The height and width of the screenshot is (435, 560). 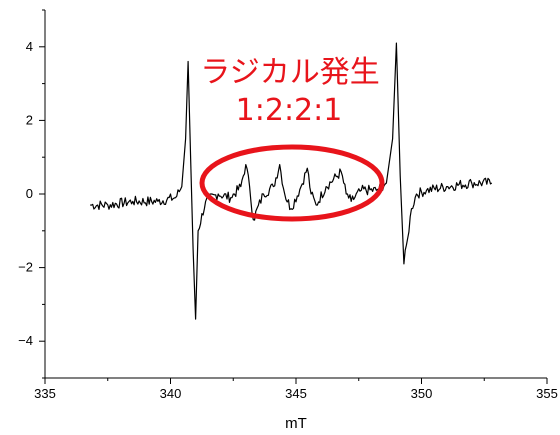 What do you see at coordinates (29, 119) in the screenshot?
I see `y-tick-label: 2` at bounding box center [29, 119].